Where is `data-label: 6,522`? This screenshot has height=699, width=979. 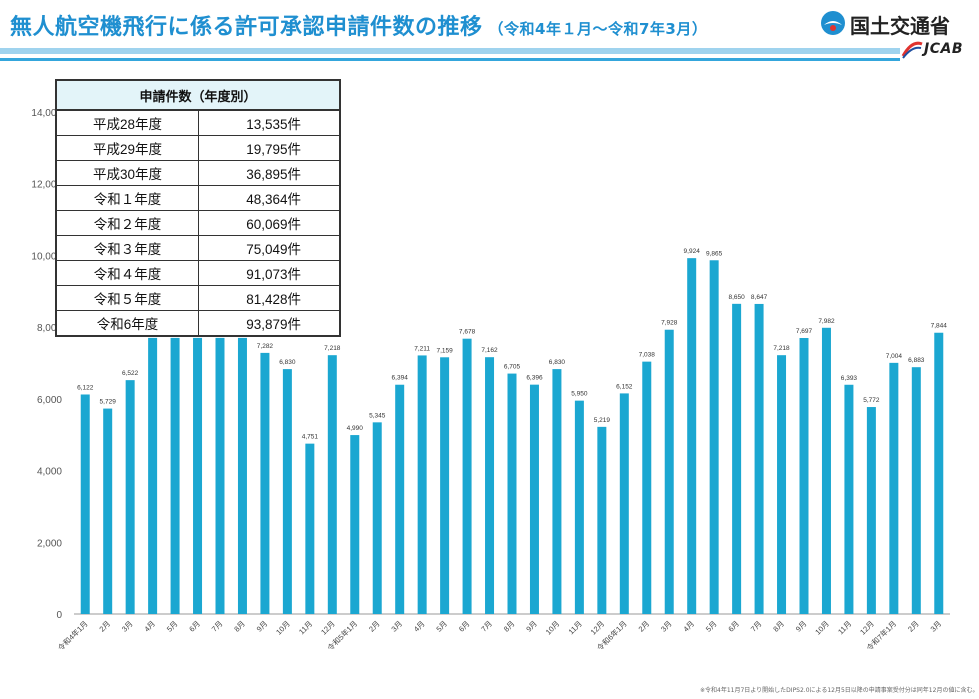
data-label: 6,522 is located at coordinates (130, 373).